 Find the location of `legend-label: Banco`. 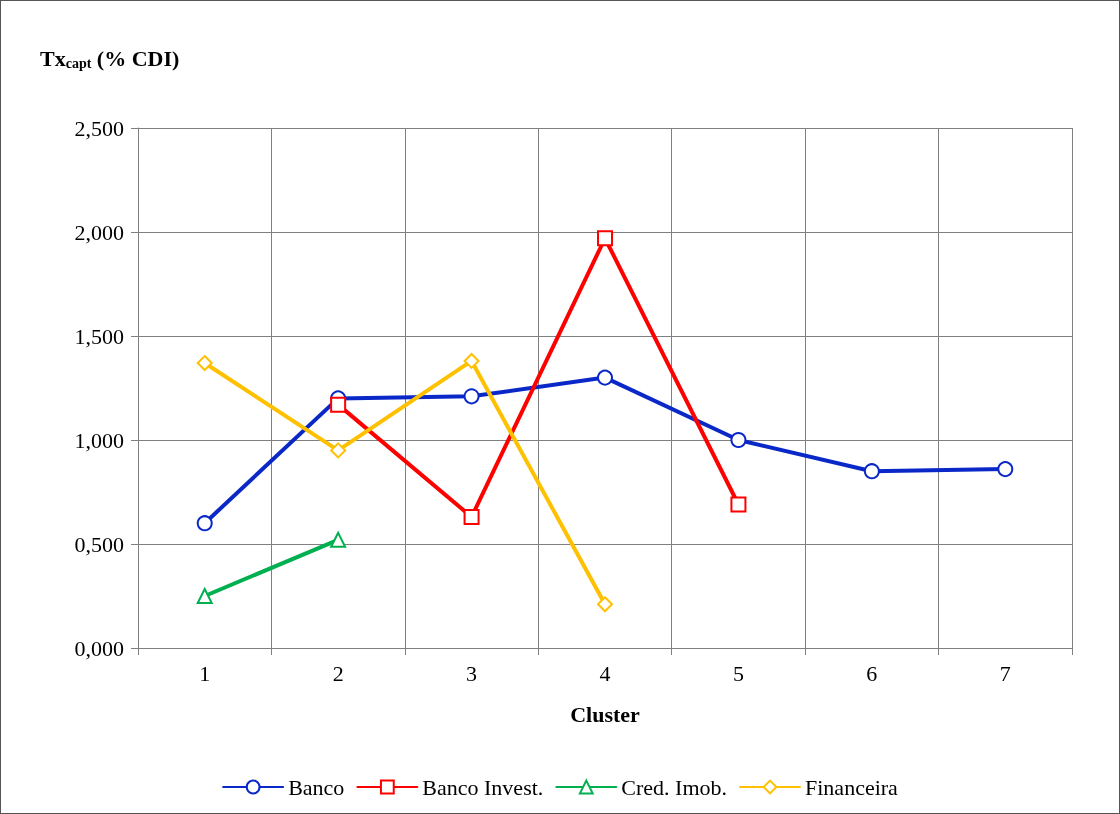

legend-label: Banco is located at coordinates (316, 787).